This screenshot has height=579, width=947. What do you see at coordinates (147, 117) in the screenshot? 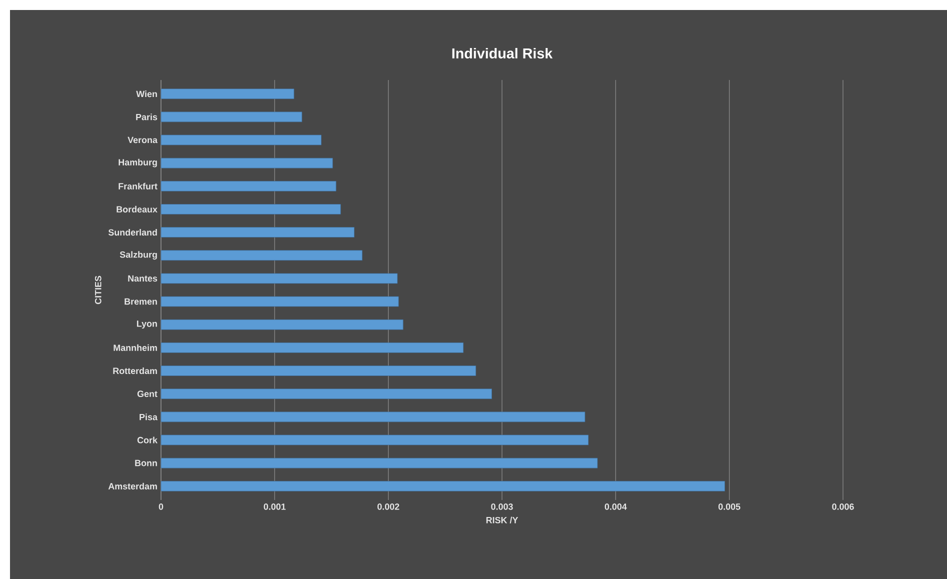
I see `y-tick-label: Paris` at bounding box center [147, 117].